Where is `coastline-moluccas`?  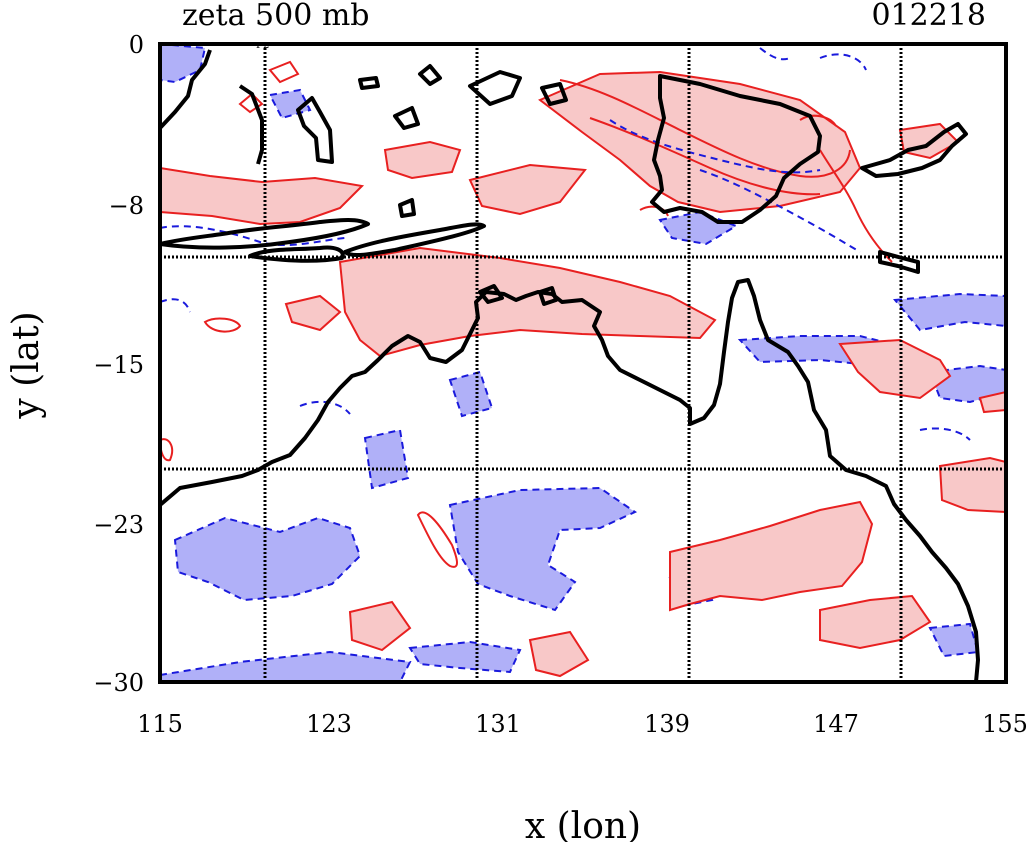
coastline-moluccas is located at coordinates (406, 118).